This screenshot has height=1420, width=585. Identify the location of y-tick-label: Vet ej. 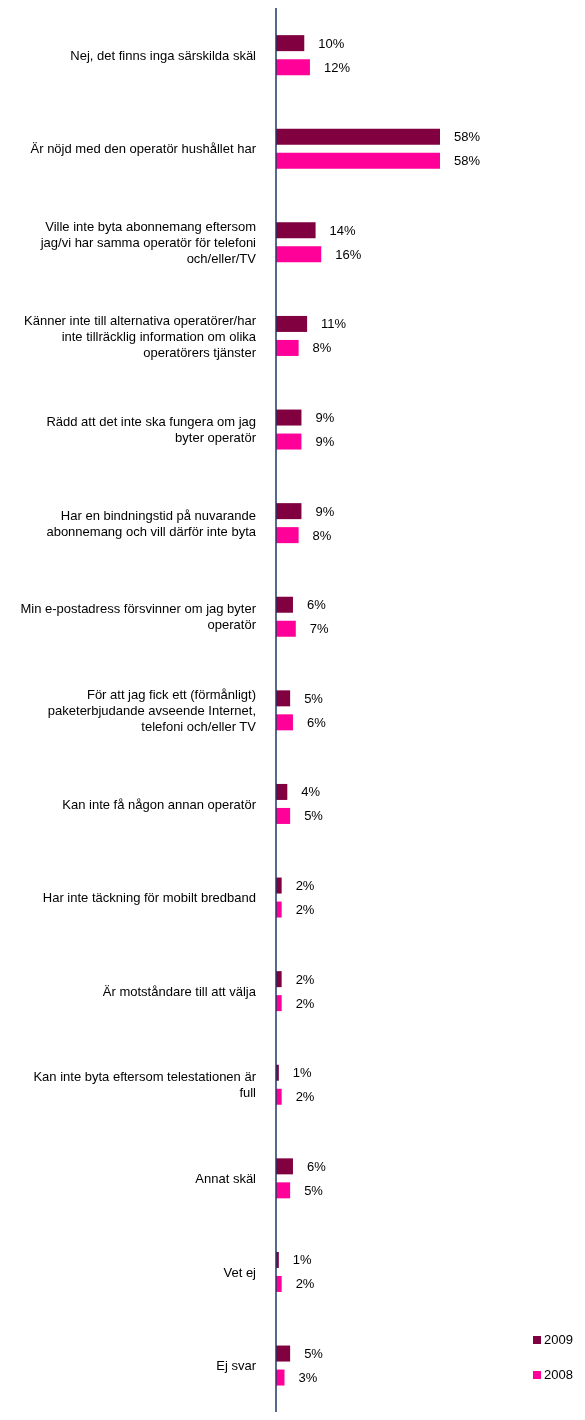
(240, 1272).